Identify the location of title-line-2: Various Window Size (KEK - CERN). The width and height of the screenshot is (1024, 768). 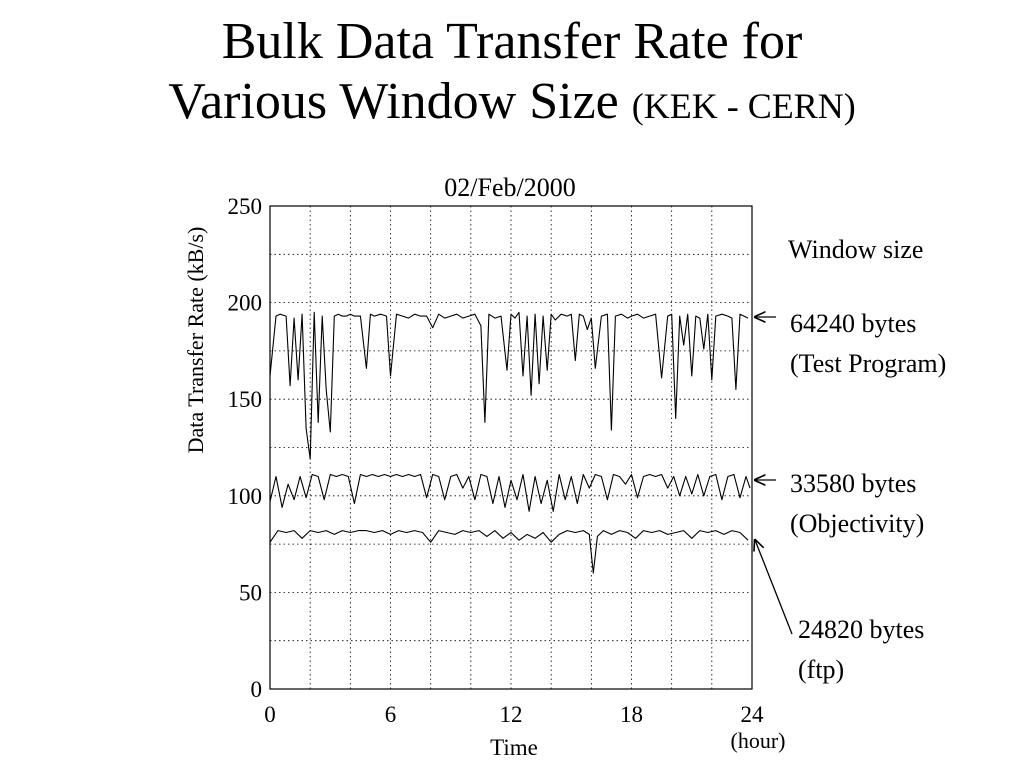
(512, 104).